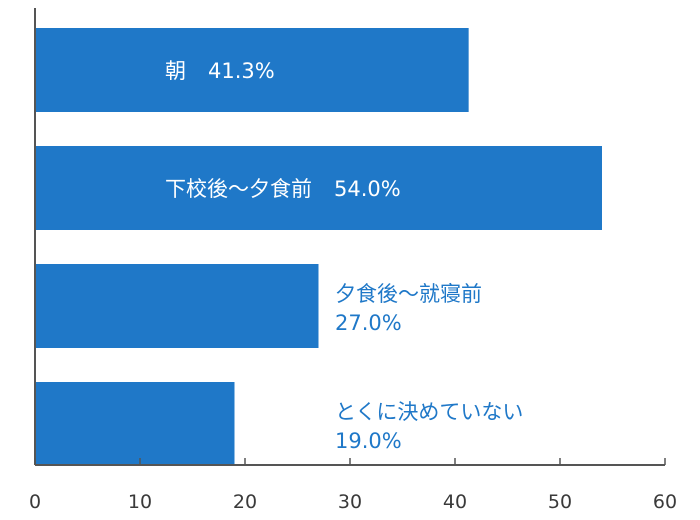  I want to click on bar-value-label-1: 54.0%, so click(367, 189).